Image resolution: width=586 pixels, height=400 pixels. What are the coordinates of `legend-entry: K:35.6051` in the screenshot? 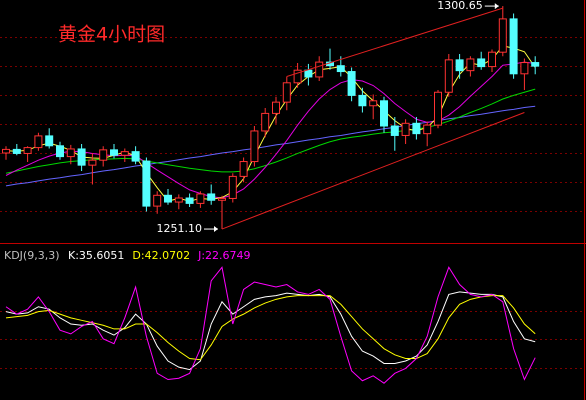 It's located at (96, 255).